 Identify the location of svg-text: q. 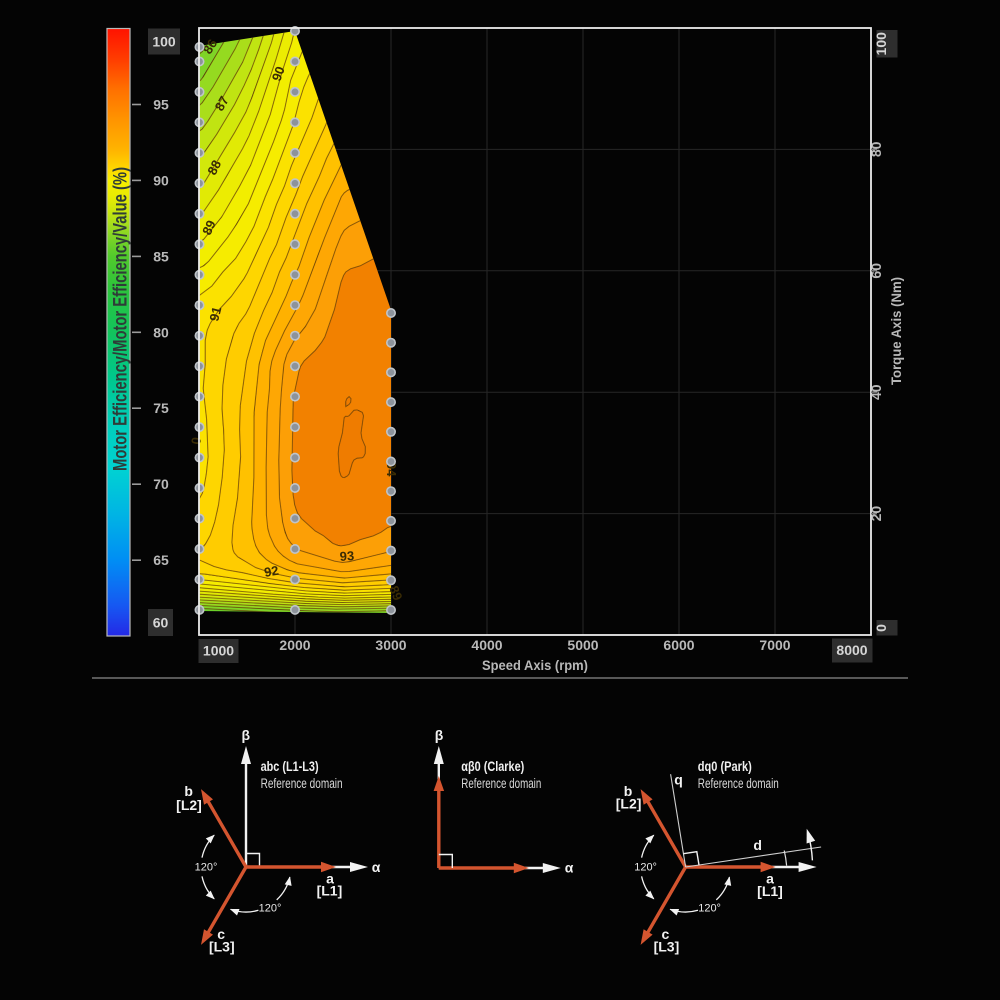
(678, 780).